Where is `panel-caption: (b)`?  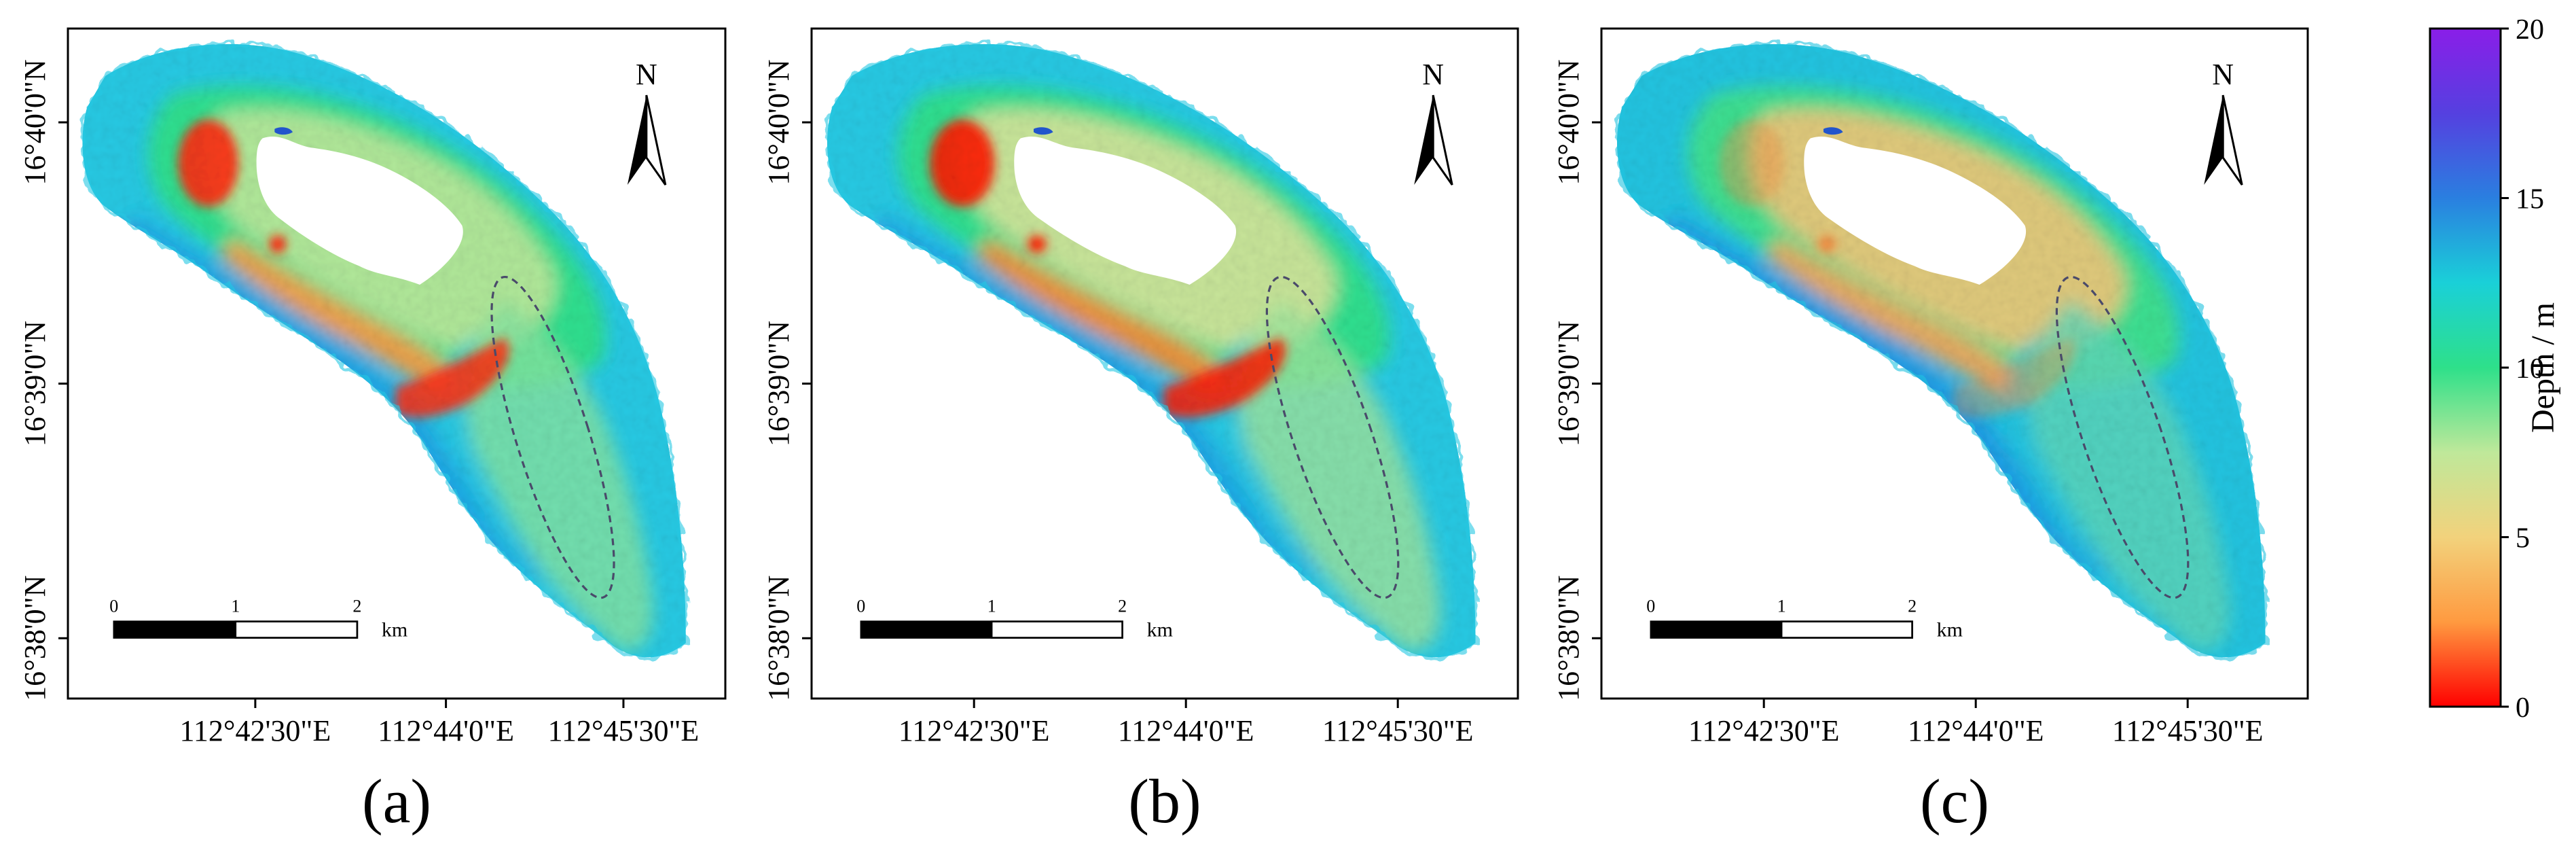
panel-caption: (b) is located at coordinates (1164, 801).